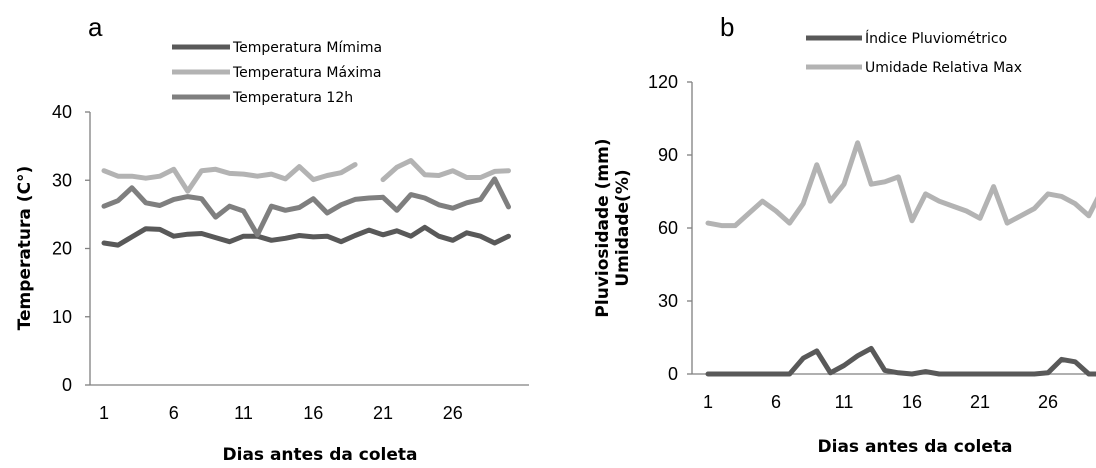 This screenshot has height=468, width=1096. What do you see at coordinates (62, 317) in the screenshot?
I see `y-tick-label: 10` at bounding box center [62, 317].